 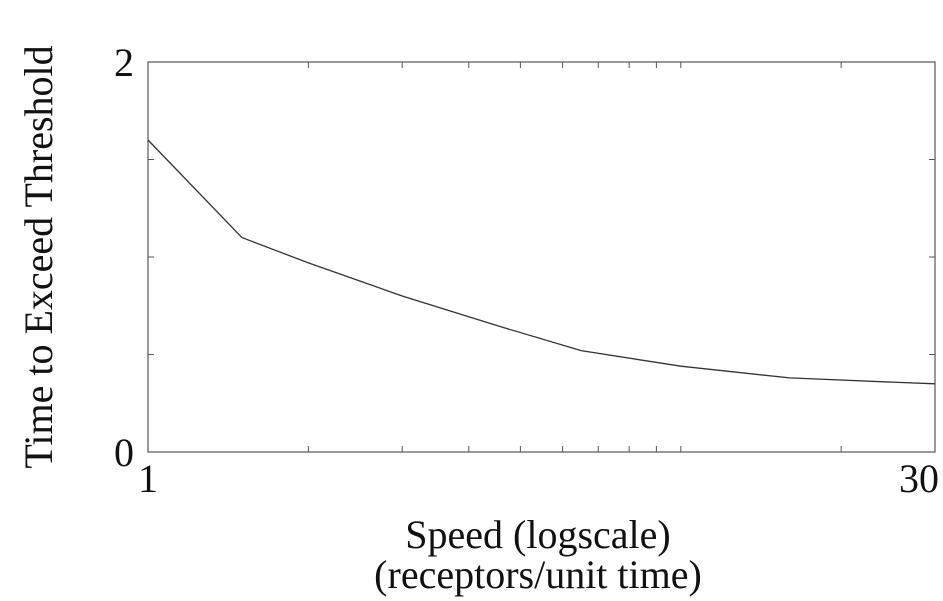 I want to click on y-tick-label: 0, so click(x=124, y=452).